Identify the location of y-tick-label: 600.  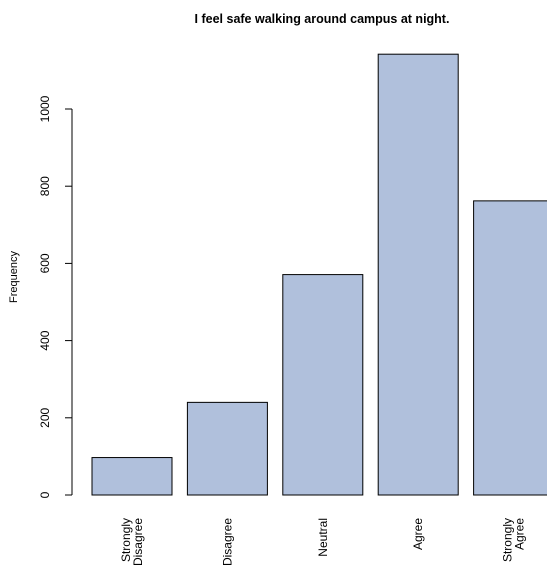
(45, 263).